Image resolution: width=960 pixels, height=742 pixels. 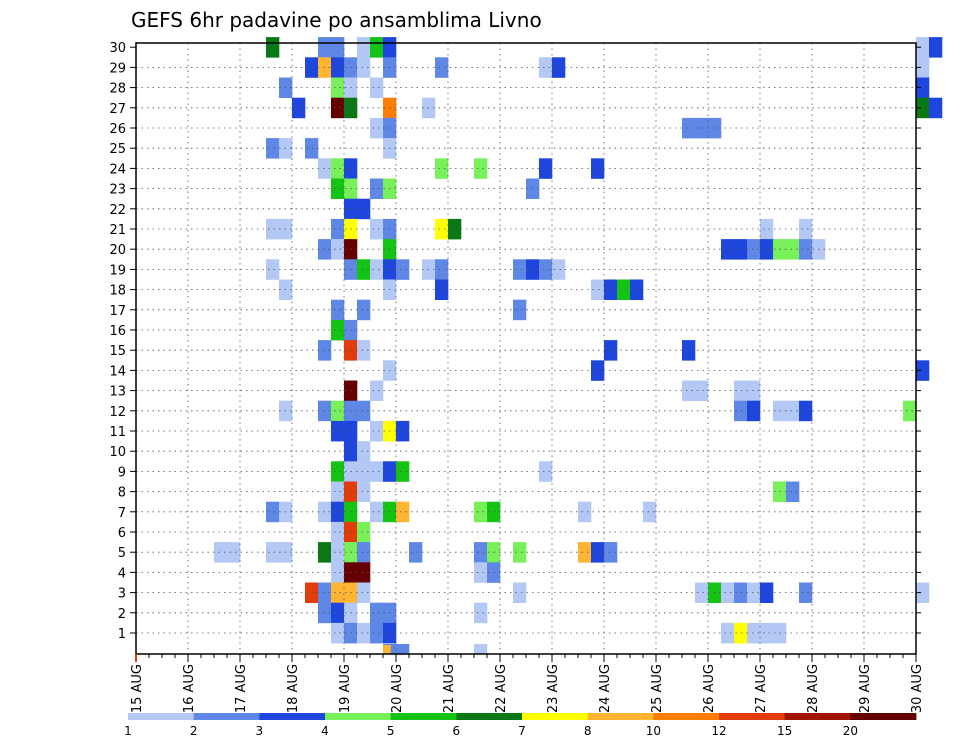 What do you see at coordinates (117, 412) in the screenshot?
I see `y-tick-label: 12` at bounding box center [117, 412].